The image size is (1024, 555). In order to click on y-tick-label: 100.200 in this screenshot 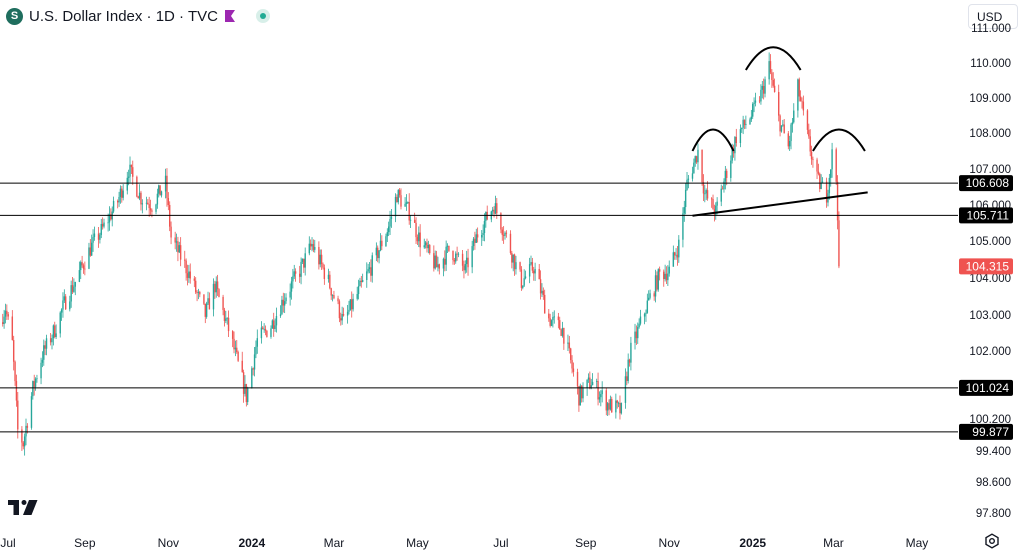, I will do `click(990, 420)`.